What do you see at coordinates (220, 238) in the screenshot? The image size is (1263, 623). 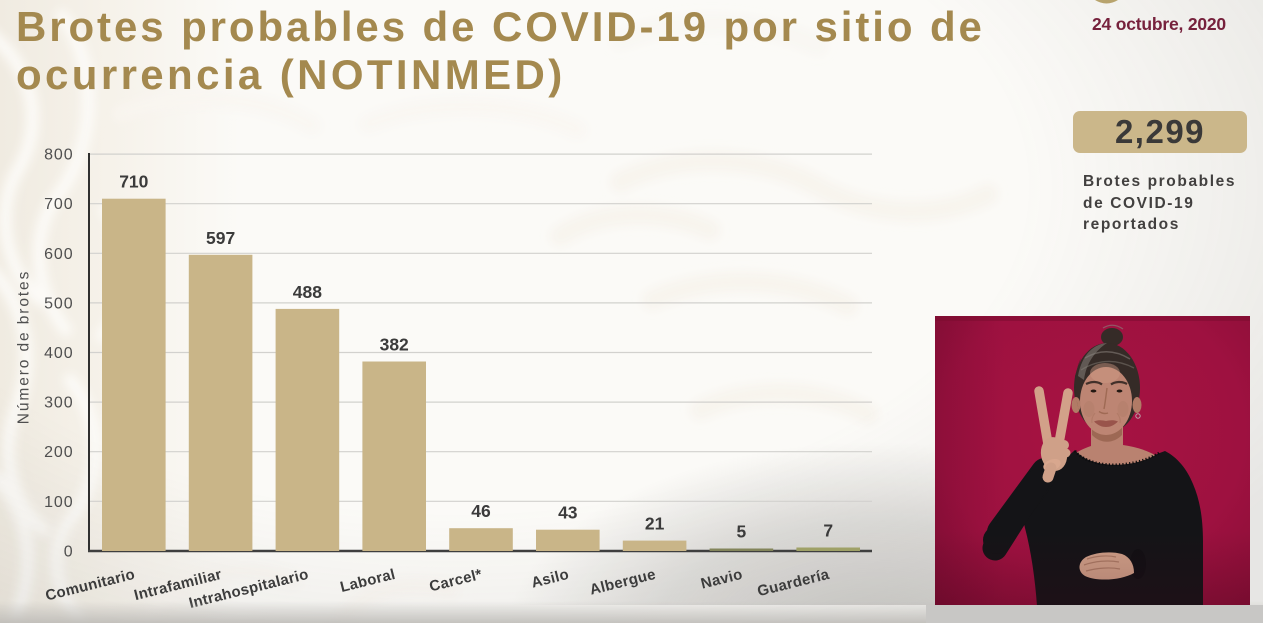 I see `svg-text: 597` at bounding box center [220, 238].